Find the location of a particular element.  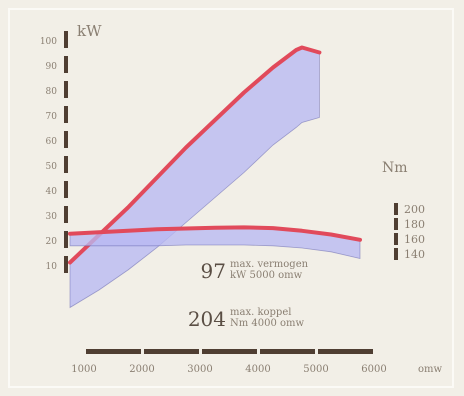

power-tick-label: 30 is located at coordinates (52, 217).